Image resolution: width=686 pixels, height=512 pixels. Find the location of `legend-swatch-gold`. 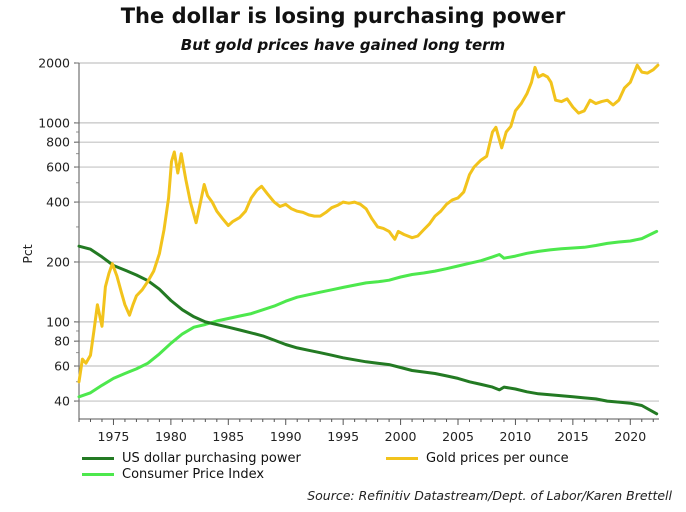

legend-swatch-gold is located at coordinates (402, 458).